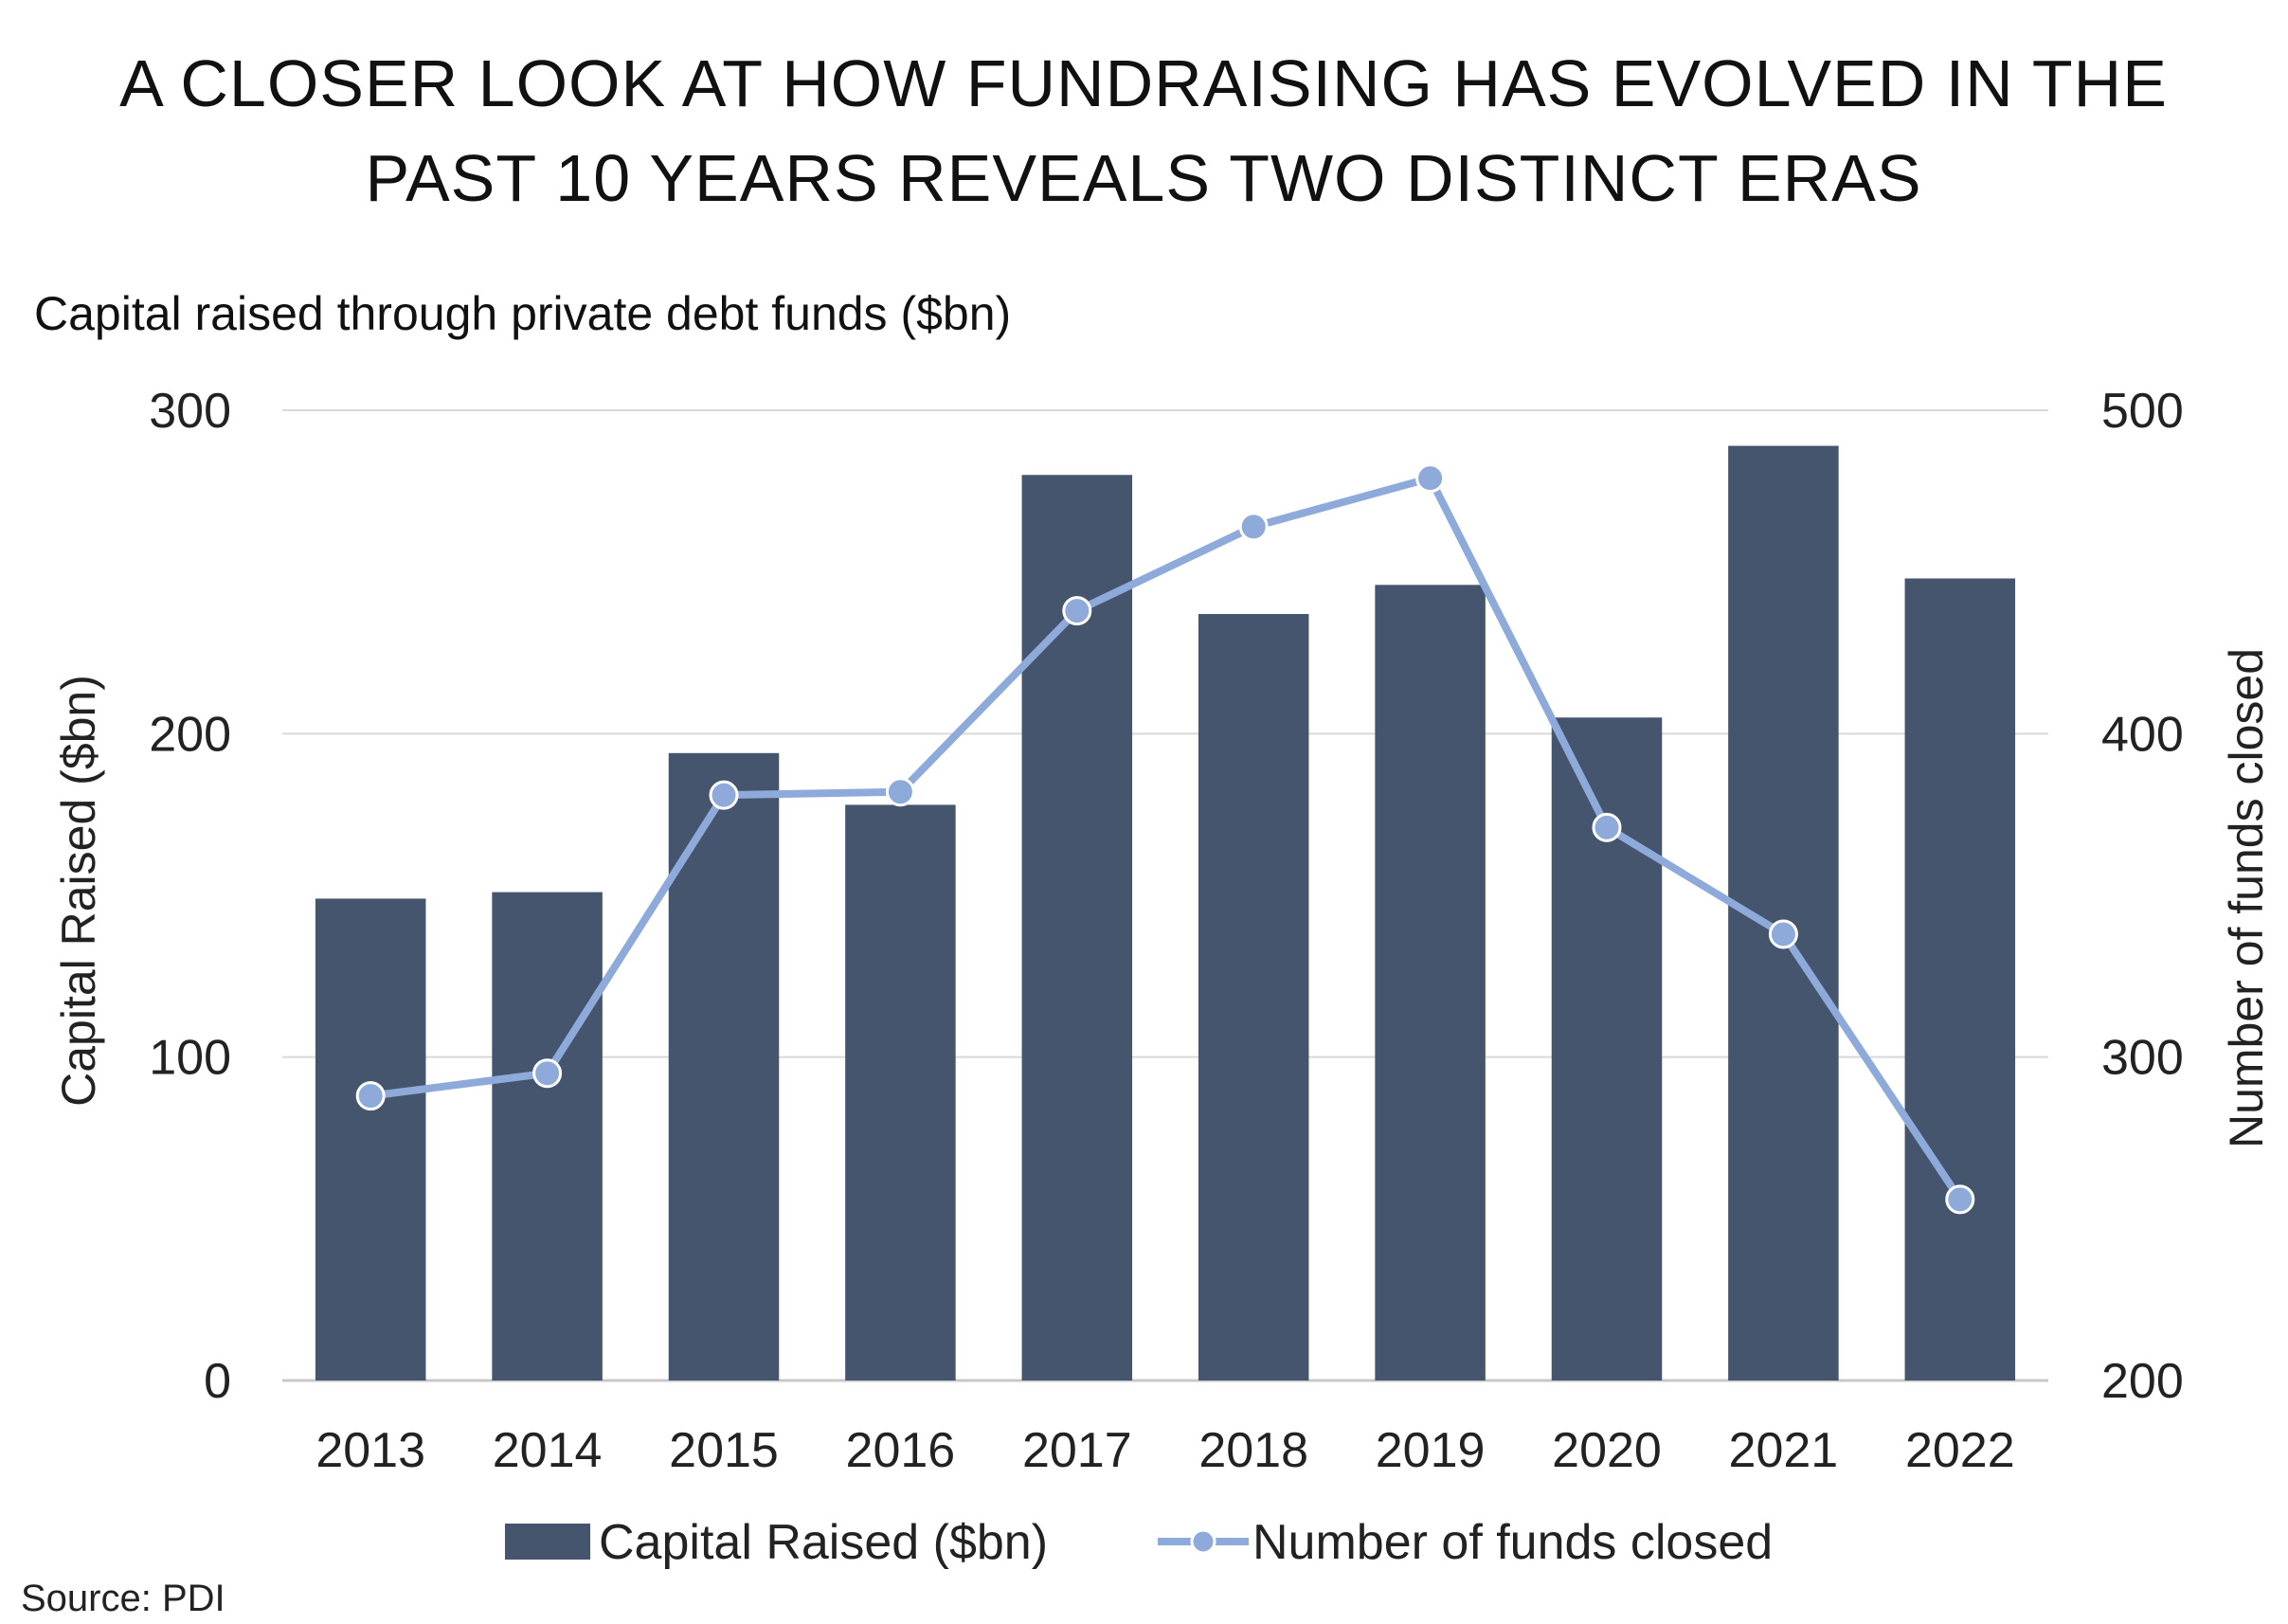  Describe the element at coordinates (190, 734) in the screenshot. I see `left-axis-tick-label: 200` at that location.